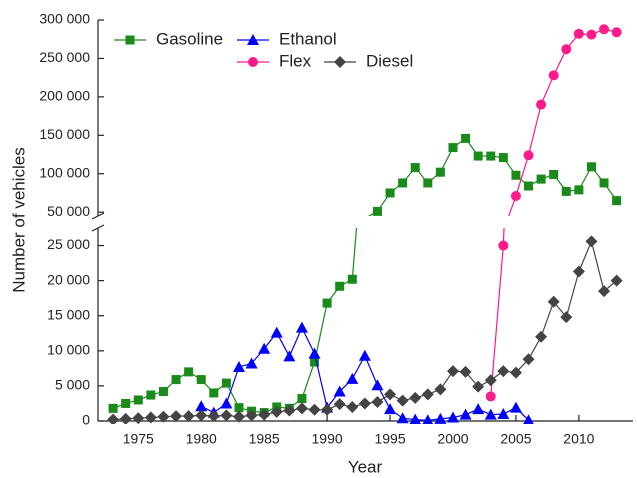 The height and width of the screenshot is (478, 637). What do you see at coordinates (68, 211) in the screenshot?
I see `y-tick-label: 50 000` at bounding box center [68, 211].